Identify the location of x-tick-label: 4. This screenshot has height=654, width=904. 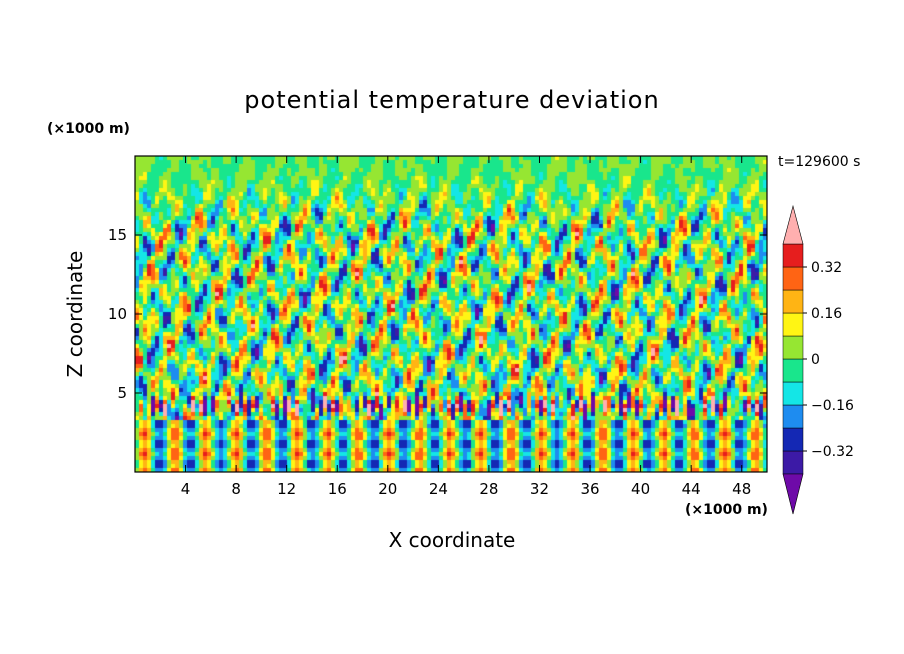
(186, 489).